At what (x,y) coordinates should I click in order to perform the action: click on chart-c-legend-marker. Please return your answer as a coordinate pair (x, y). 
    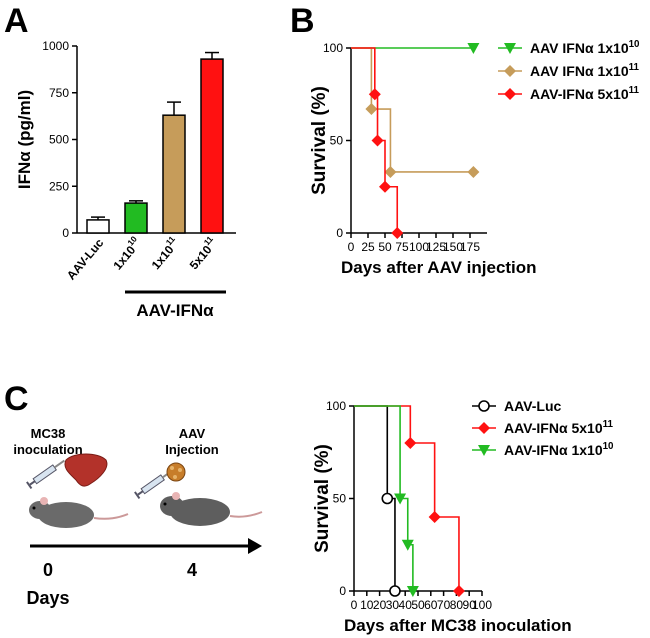
    Looking at the image, I should click on (484, 450).